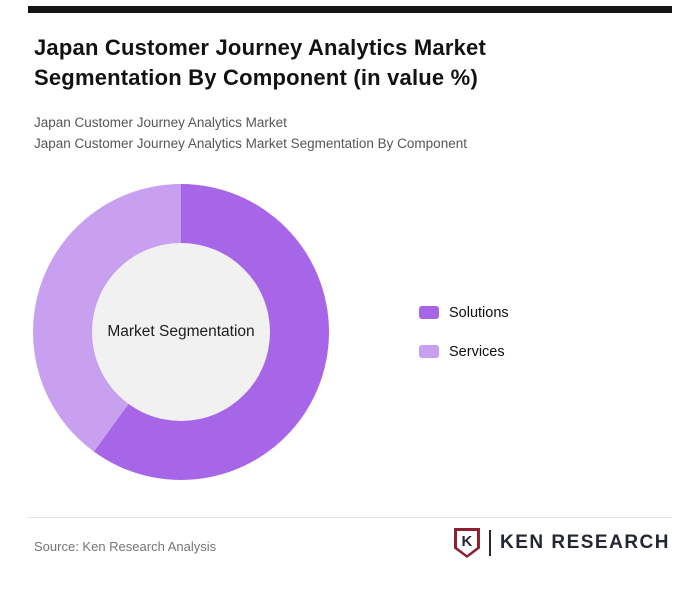  What do you see at coordinates (584, 542) in the screenshot?
I see `logo-wordmark: KEN RESEARCH` at bounding box center [584, 542].